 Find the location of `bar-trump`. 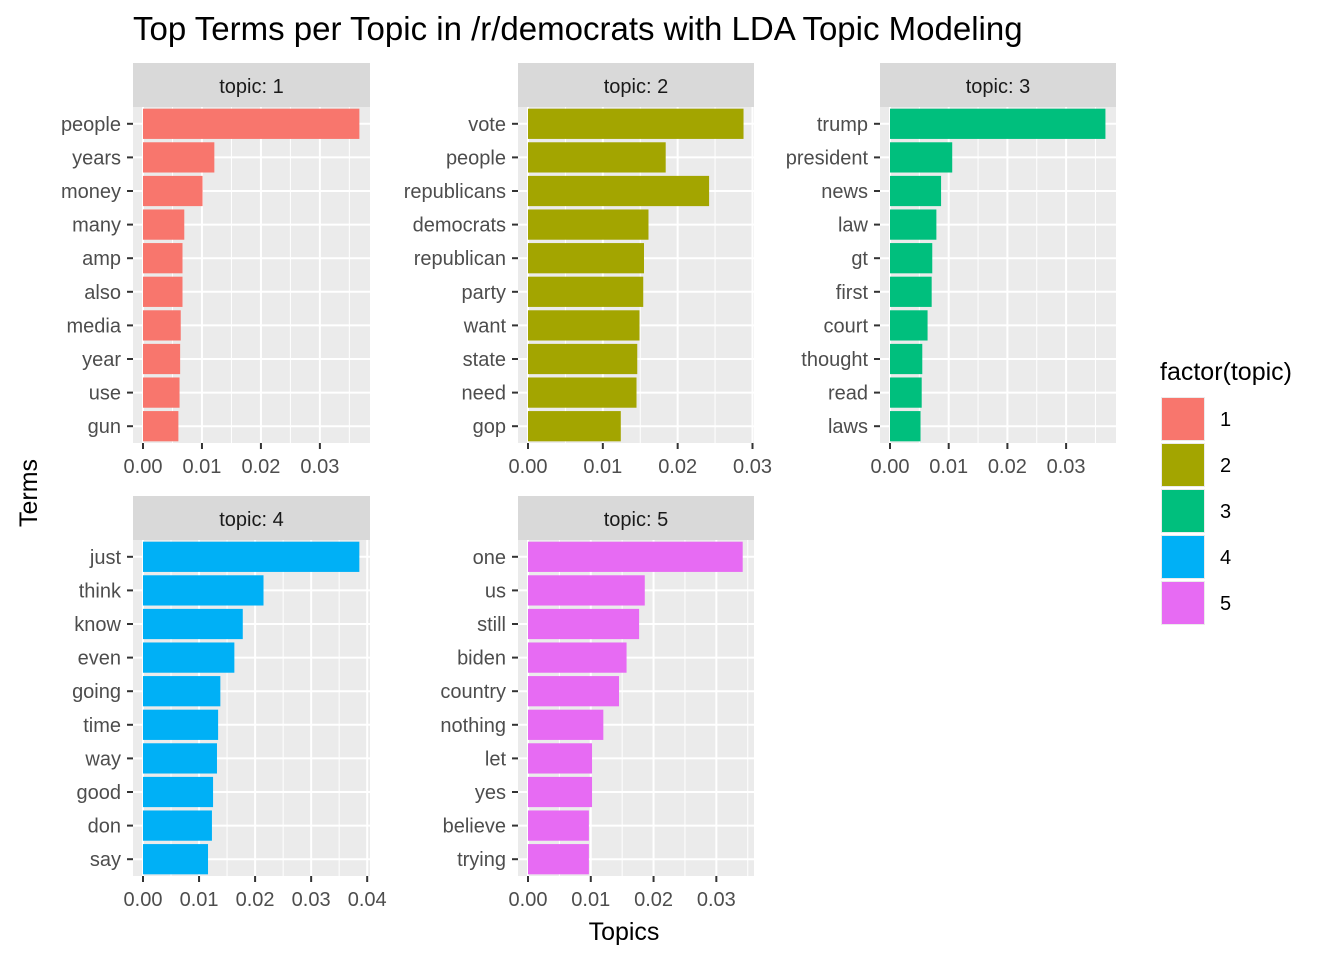

bar-trump is located at coordinates (998, 123).